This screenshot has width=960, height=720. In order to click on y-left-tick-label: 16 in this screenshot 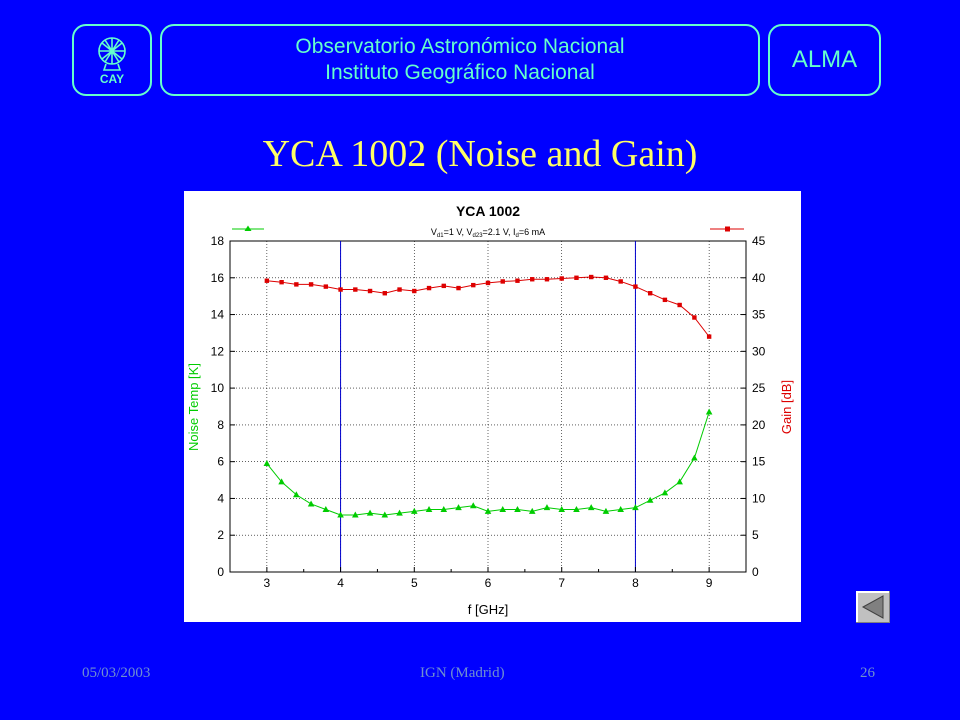, I will do `click(218, 278)`.